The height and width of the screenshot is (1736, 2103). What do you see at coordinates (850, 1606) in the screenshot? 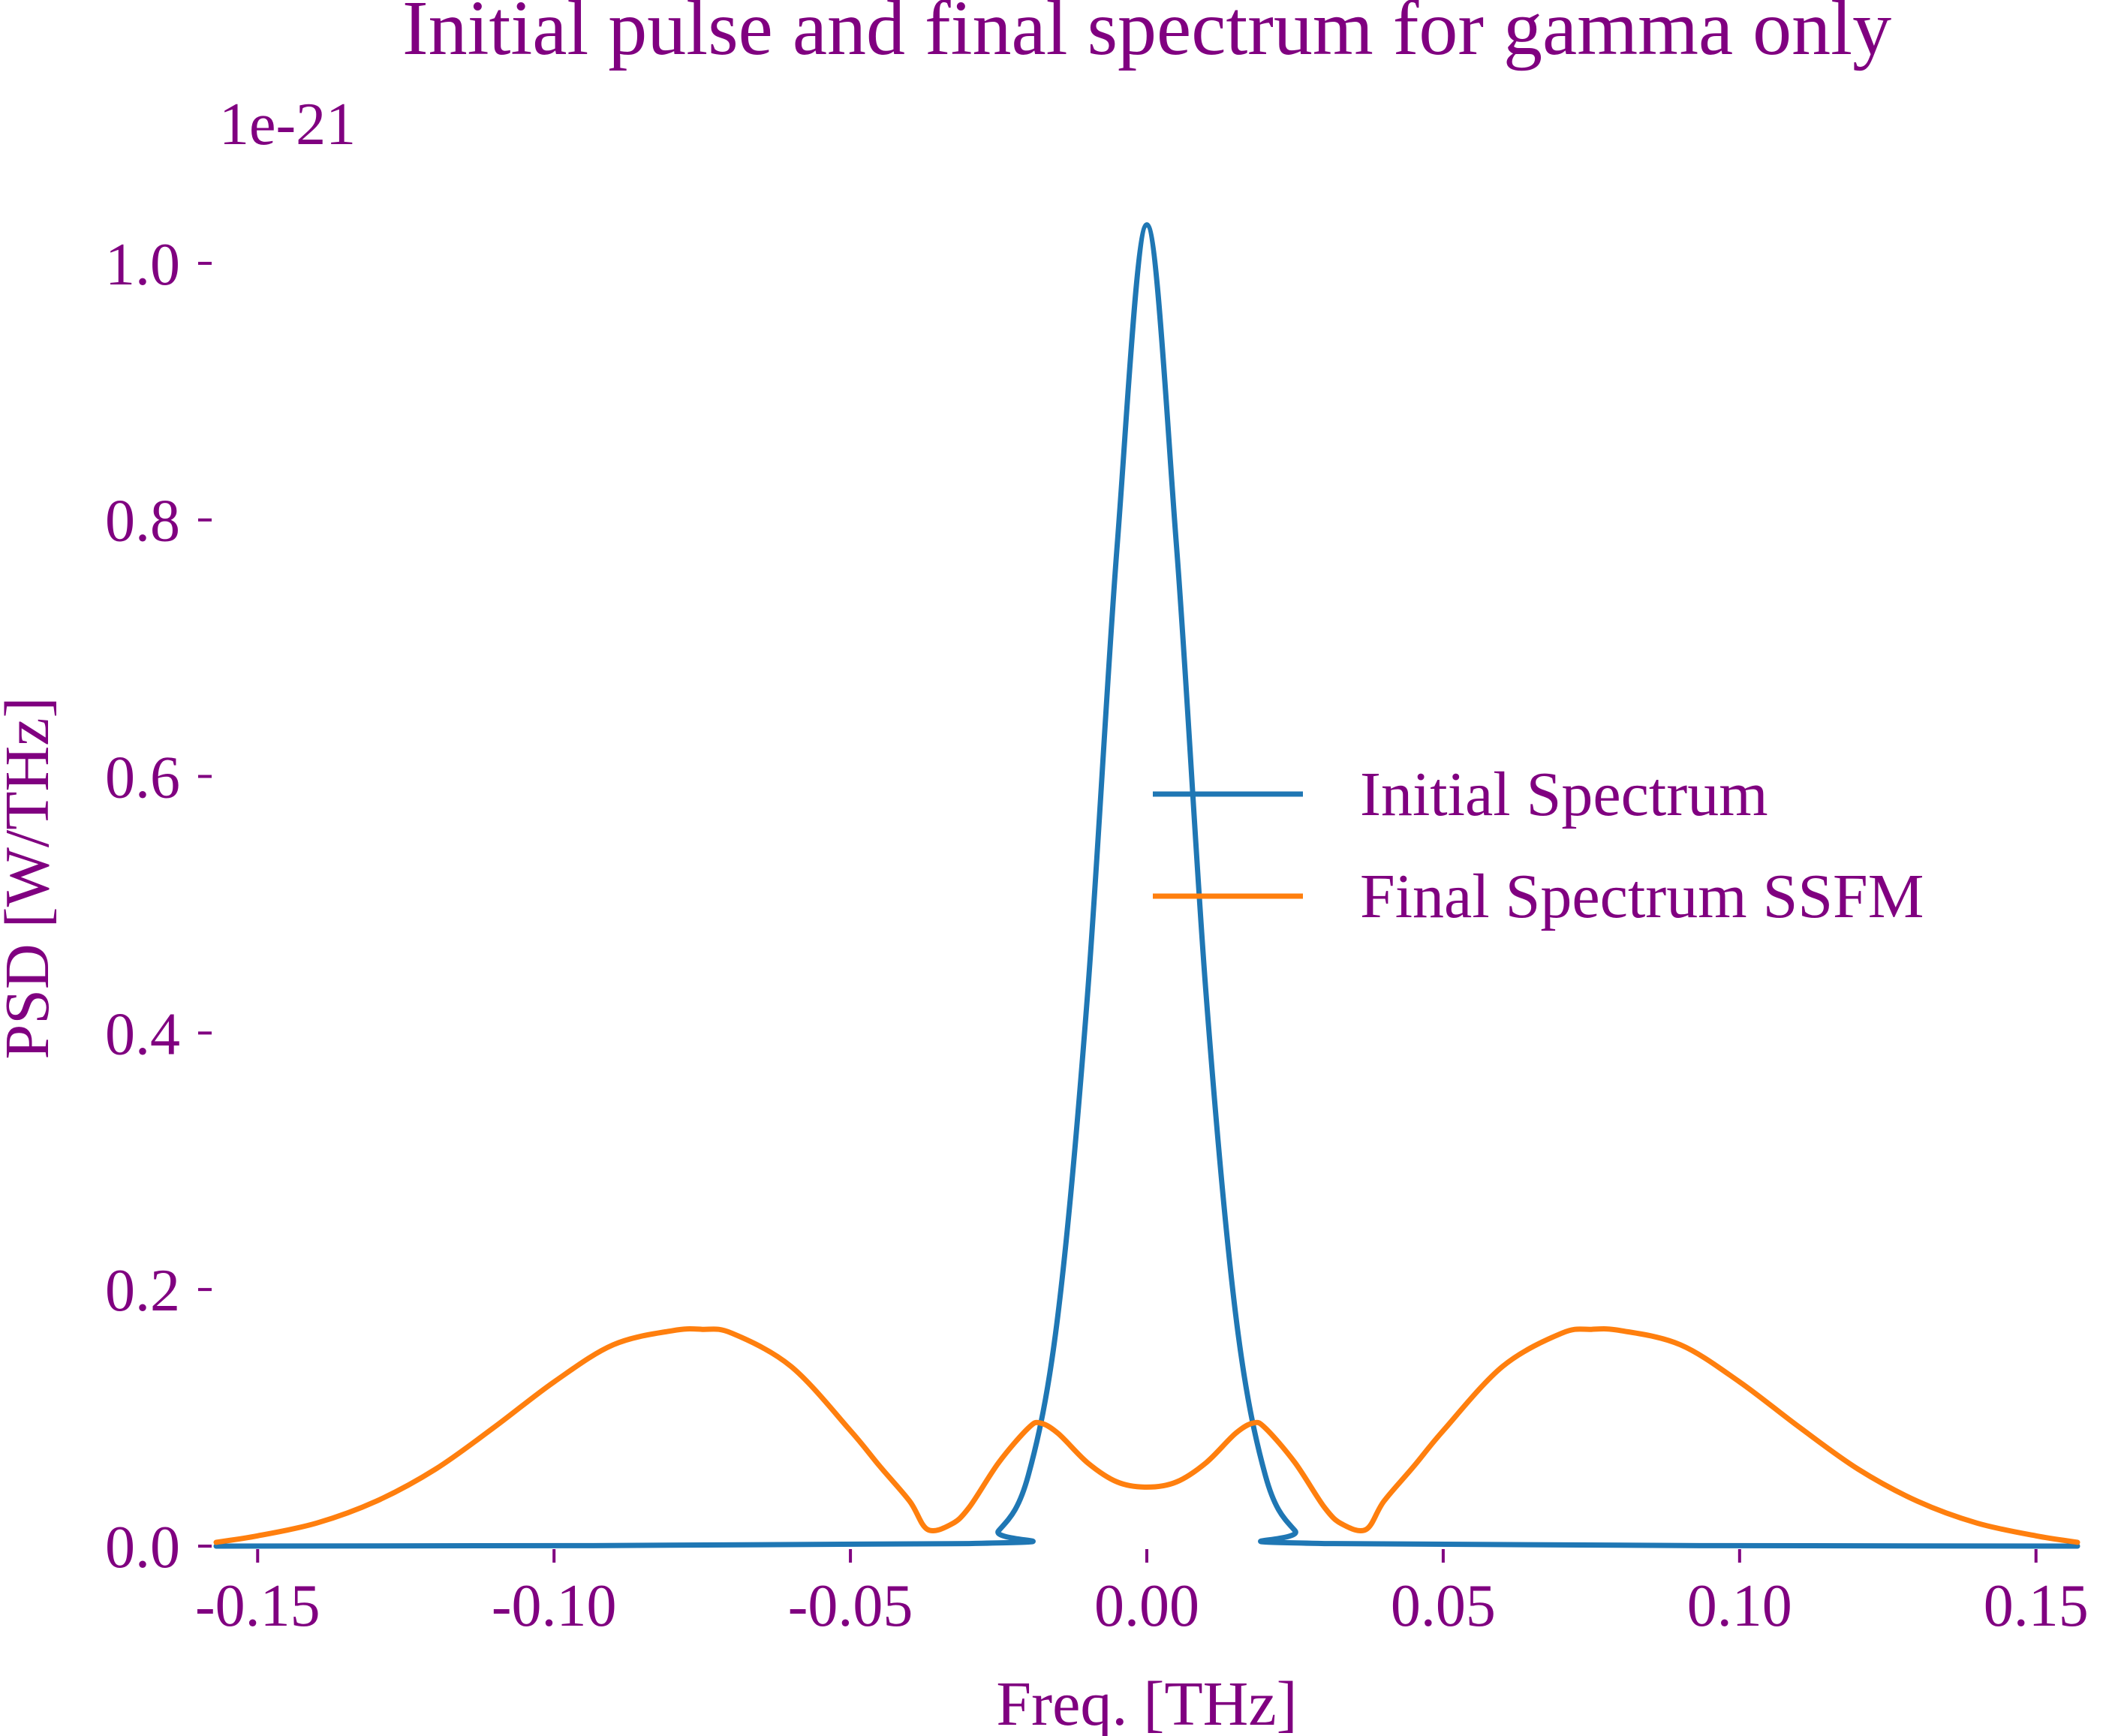
I see `x-tick-label: -0.05` at bounding box center [850, 1606].